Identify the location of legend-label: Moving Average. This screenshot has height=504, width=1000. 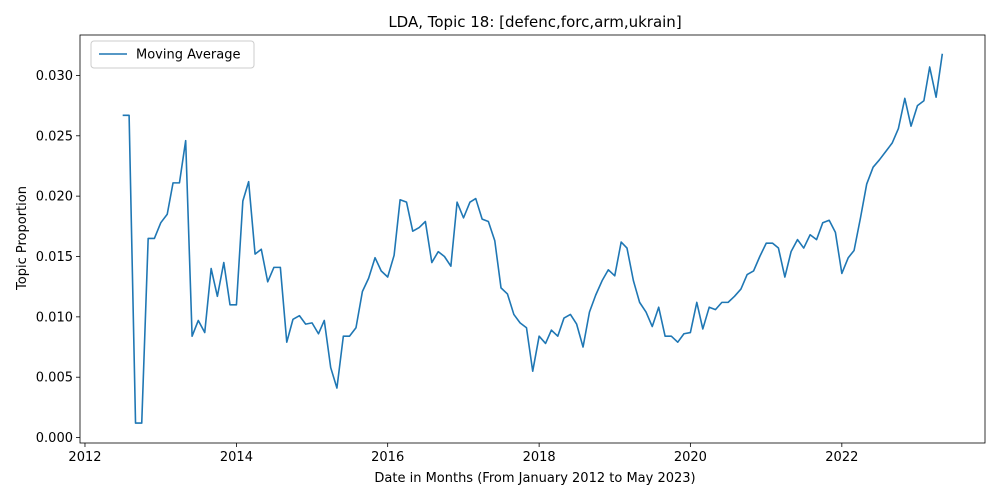
(188, 55).